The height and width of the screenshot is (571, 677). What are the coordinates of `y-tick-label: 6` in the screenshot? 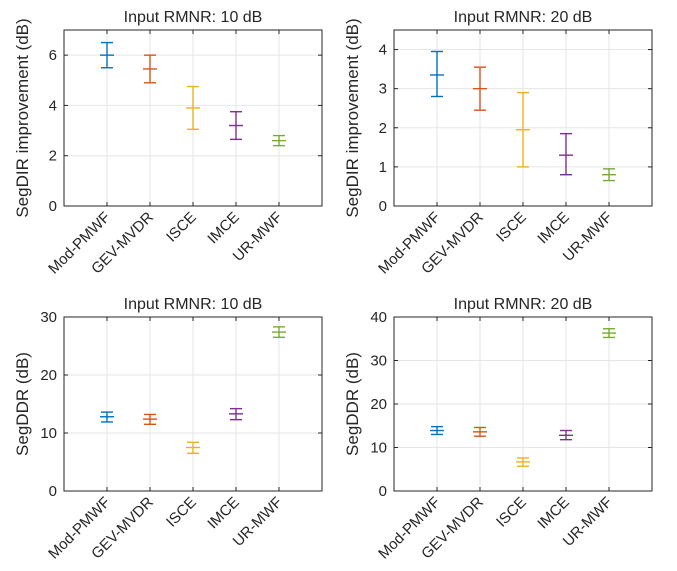 It's located at (53, 55).